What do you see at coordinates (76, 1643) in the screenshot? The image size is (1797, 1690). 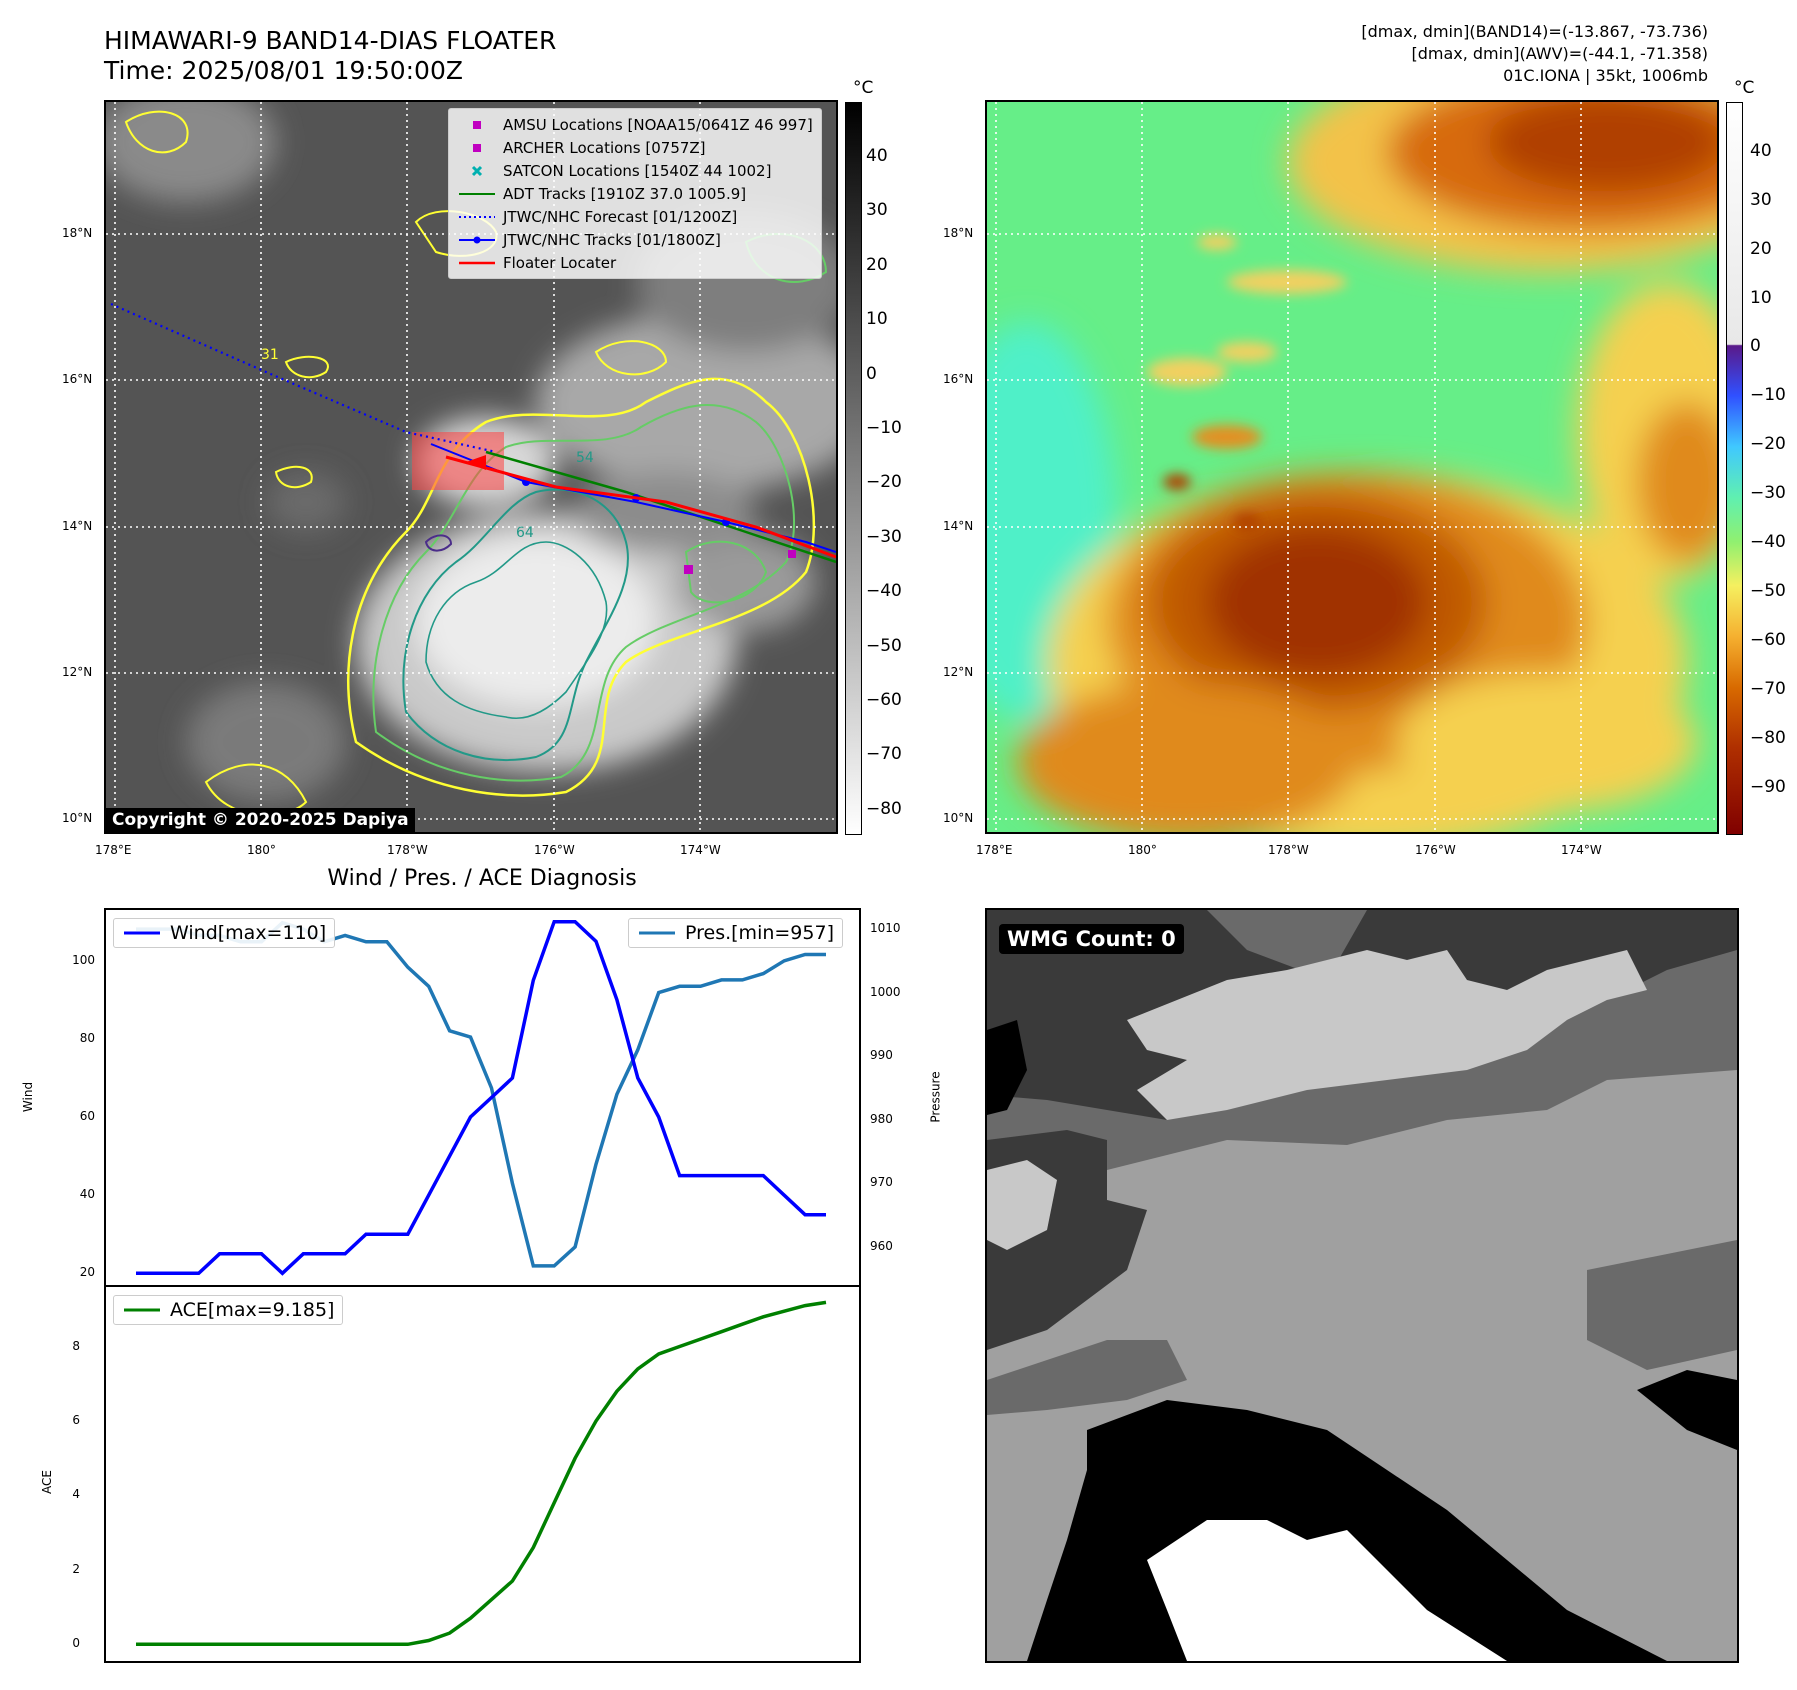 I see `ace-tick-label: 0` at bounding box center [76, 1643].